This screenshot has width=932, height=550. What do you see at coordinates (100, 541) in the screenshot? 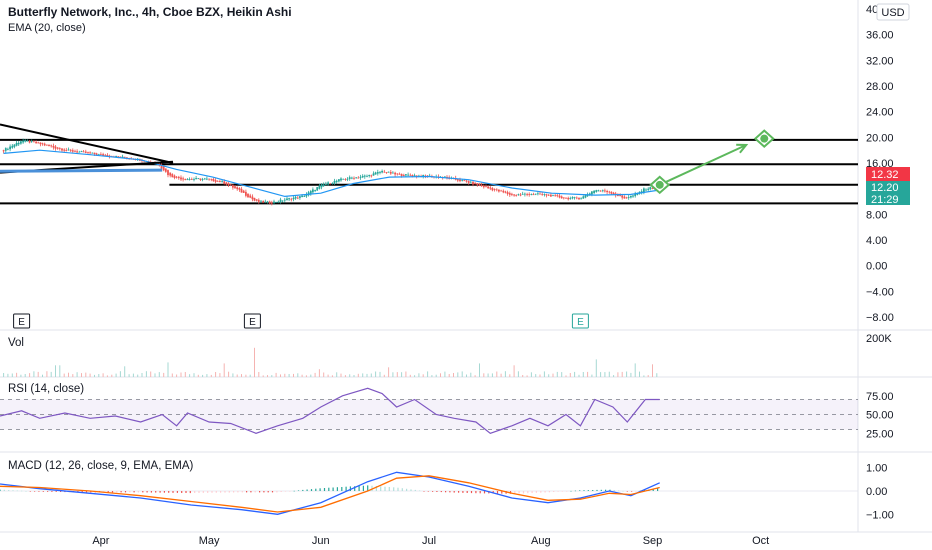
I see `time-axis-tick: Apr` at bounding box center [100, 541].